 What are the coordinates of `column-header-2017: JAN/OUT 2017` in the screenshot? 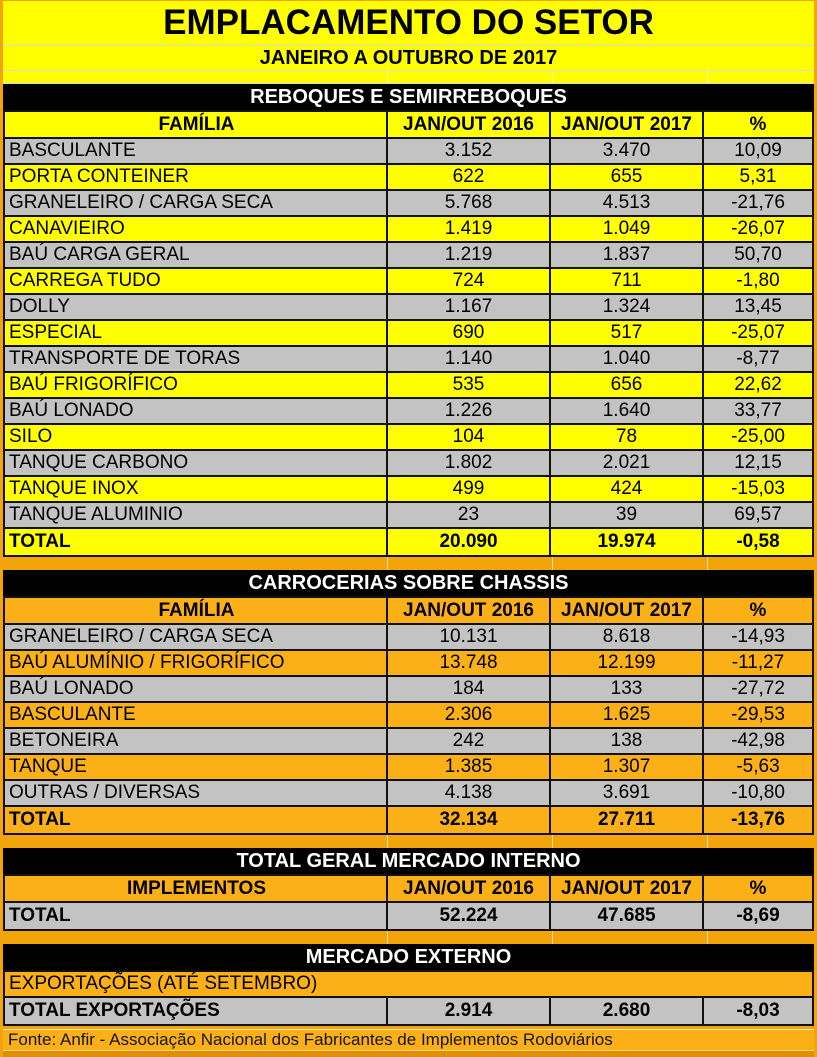 It's located at (627, 124).